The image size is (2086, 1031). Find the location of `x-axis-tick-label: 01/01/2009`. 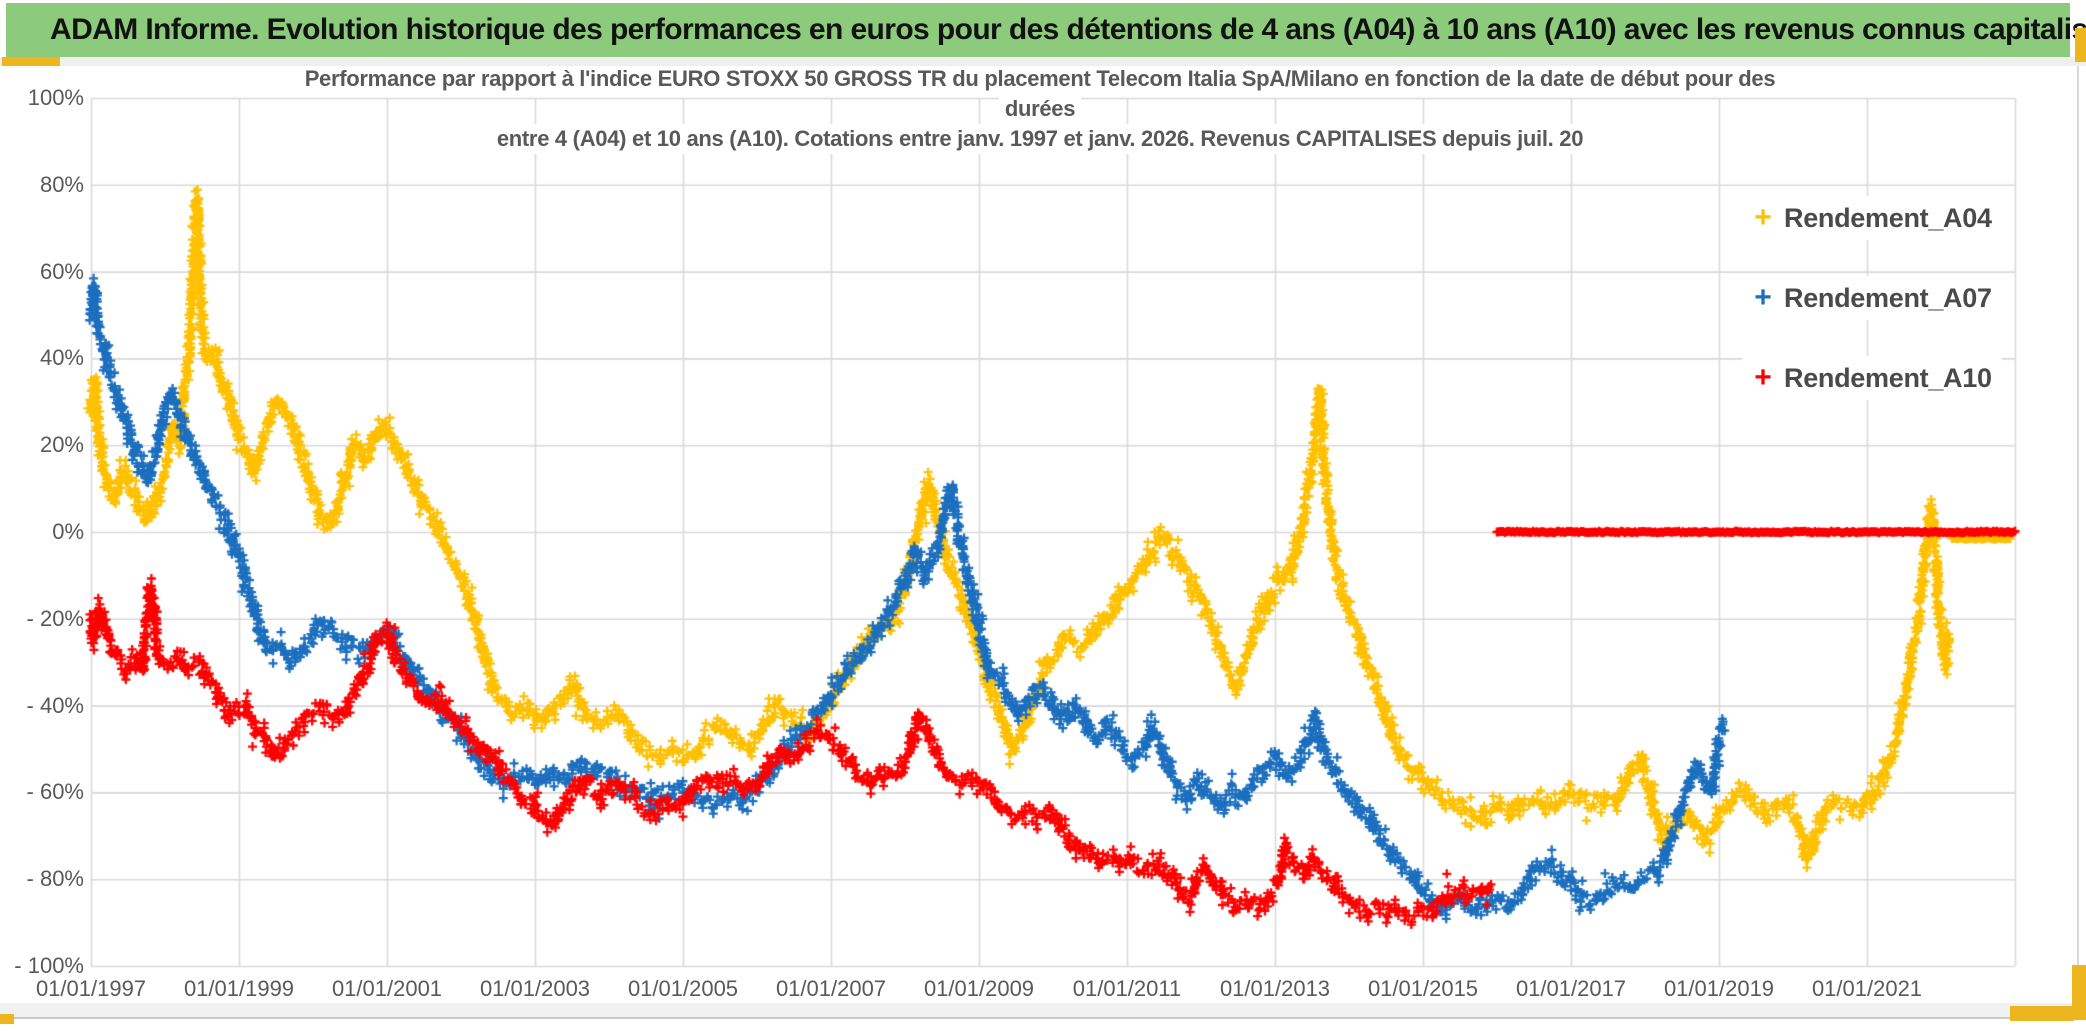

x-axis-tick-label: 01/01/2009 is located at coordinates (979, 988).